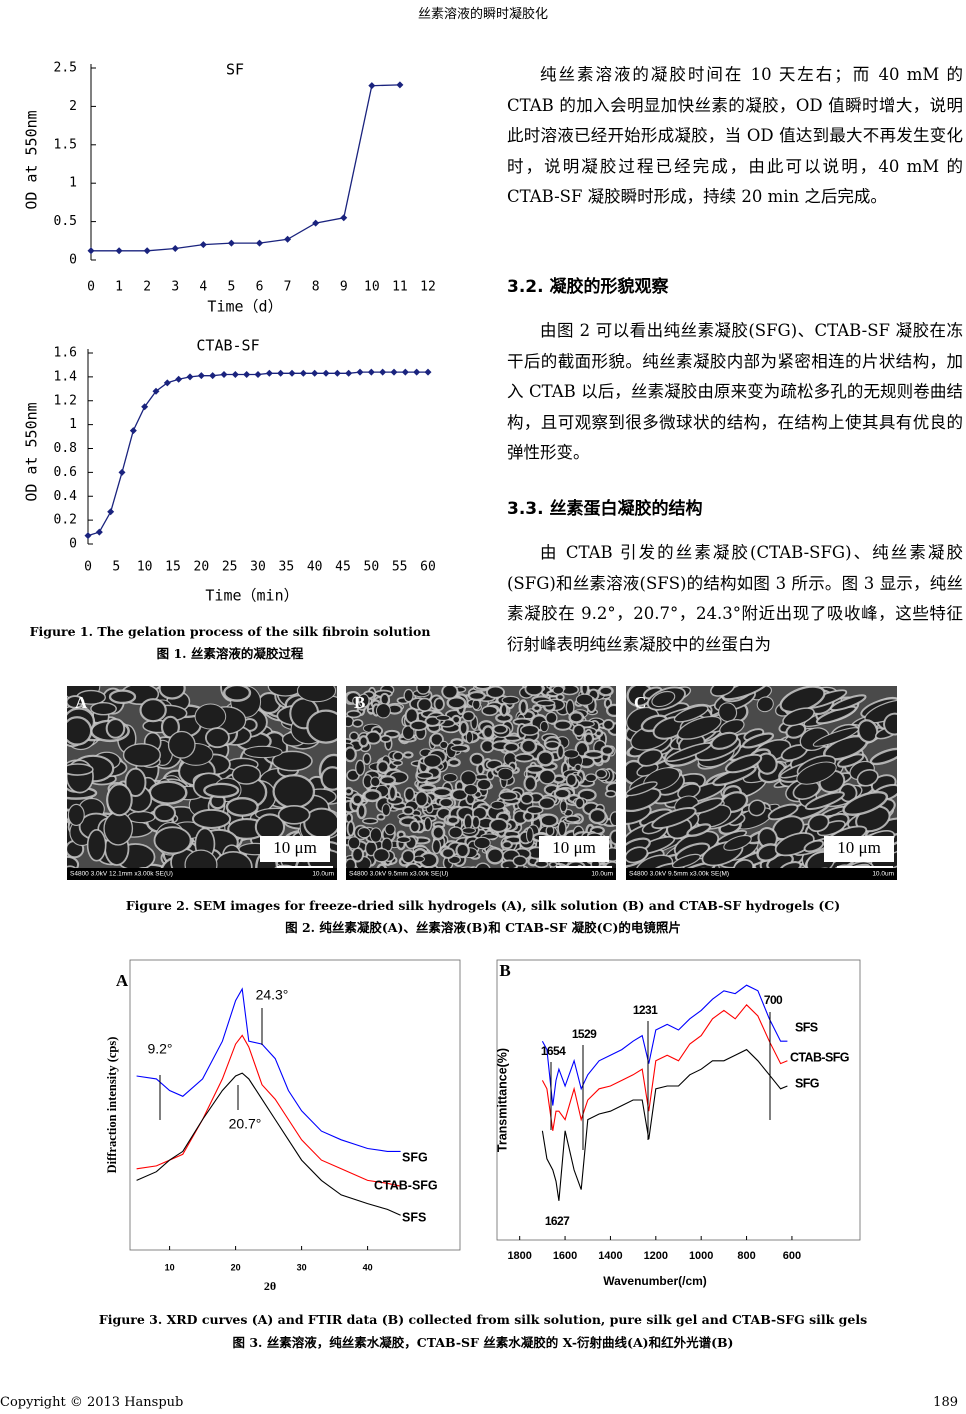 The image size is (966, 1414). I want to click on sem-info: S4800 3.0kV 9.5mm x3.00k SE(U), so click(398, 874).